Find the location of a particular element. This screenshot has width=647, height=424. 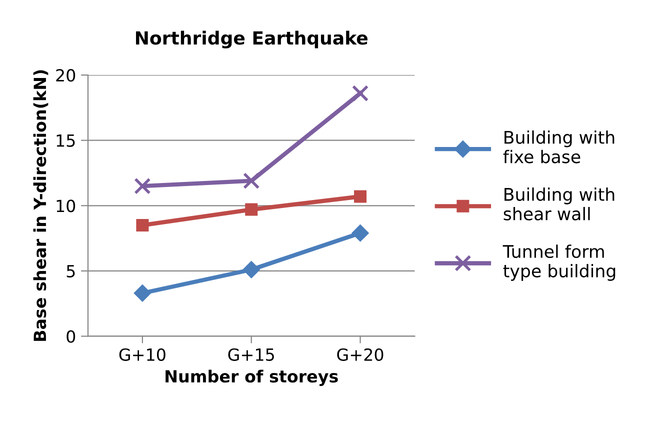

x-tick-label: G+20 is located at coordinates (360, 354).